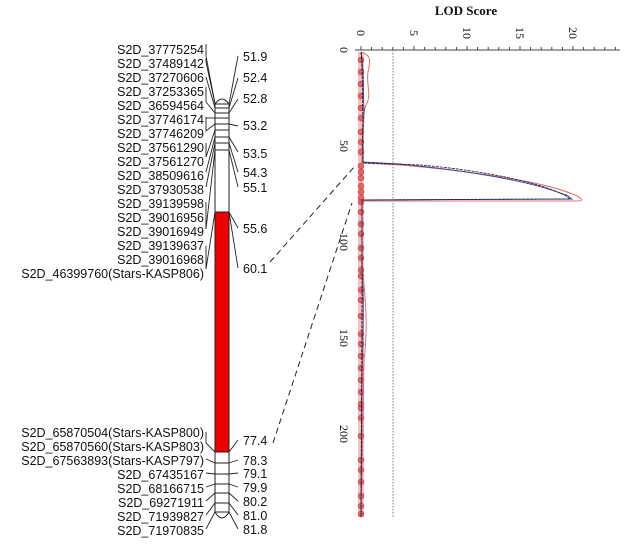  I want to click on marker-label: S2D_37746174, so click(160, 120).